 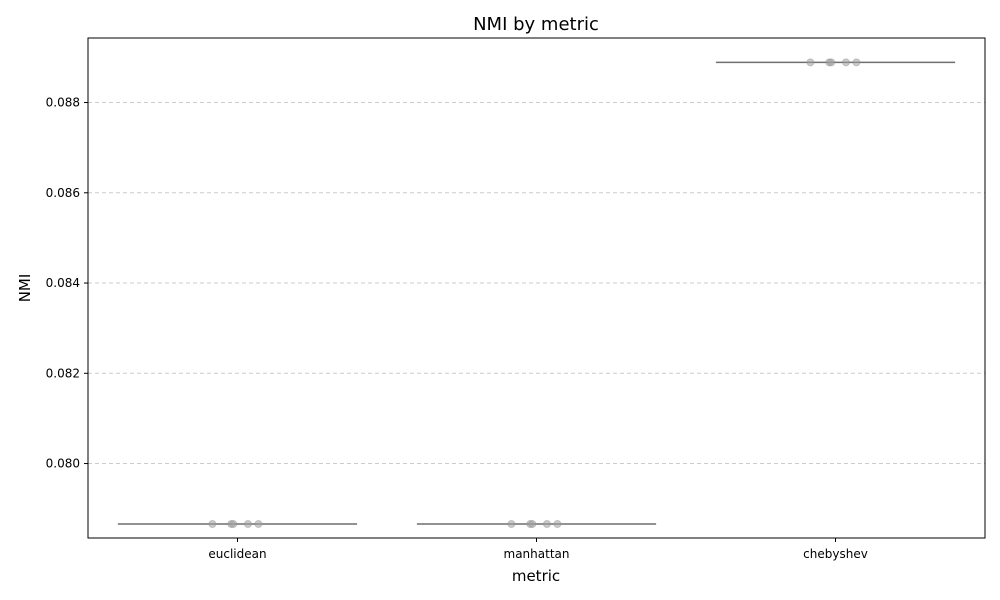 I want to click on box-manhattan, so click(x=536, y=524).